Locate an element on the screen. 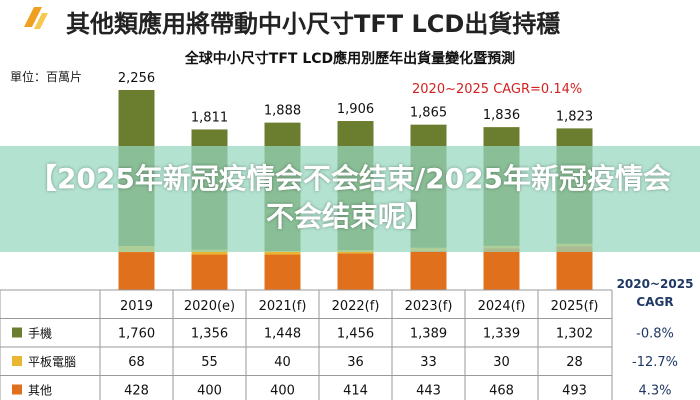  page-title: 其他類應用將帶動中小尺寸TFT LCD出貨持穩 is located at coordinates (313, 24).